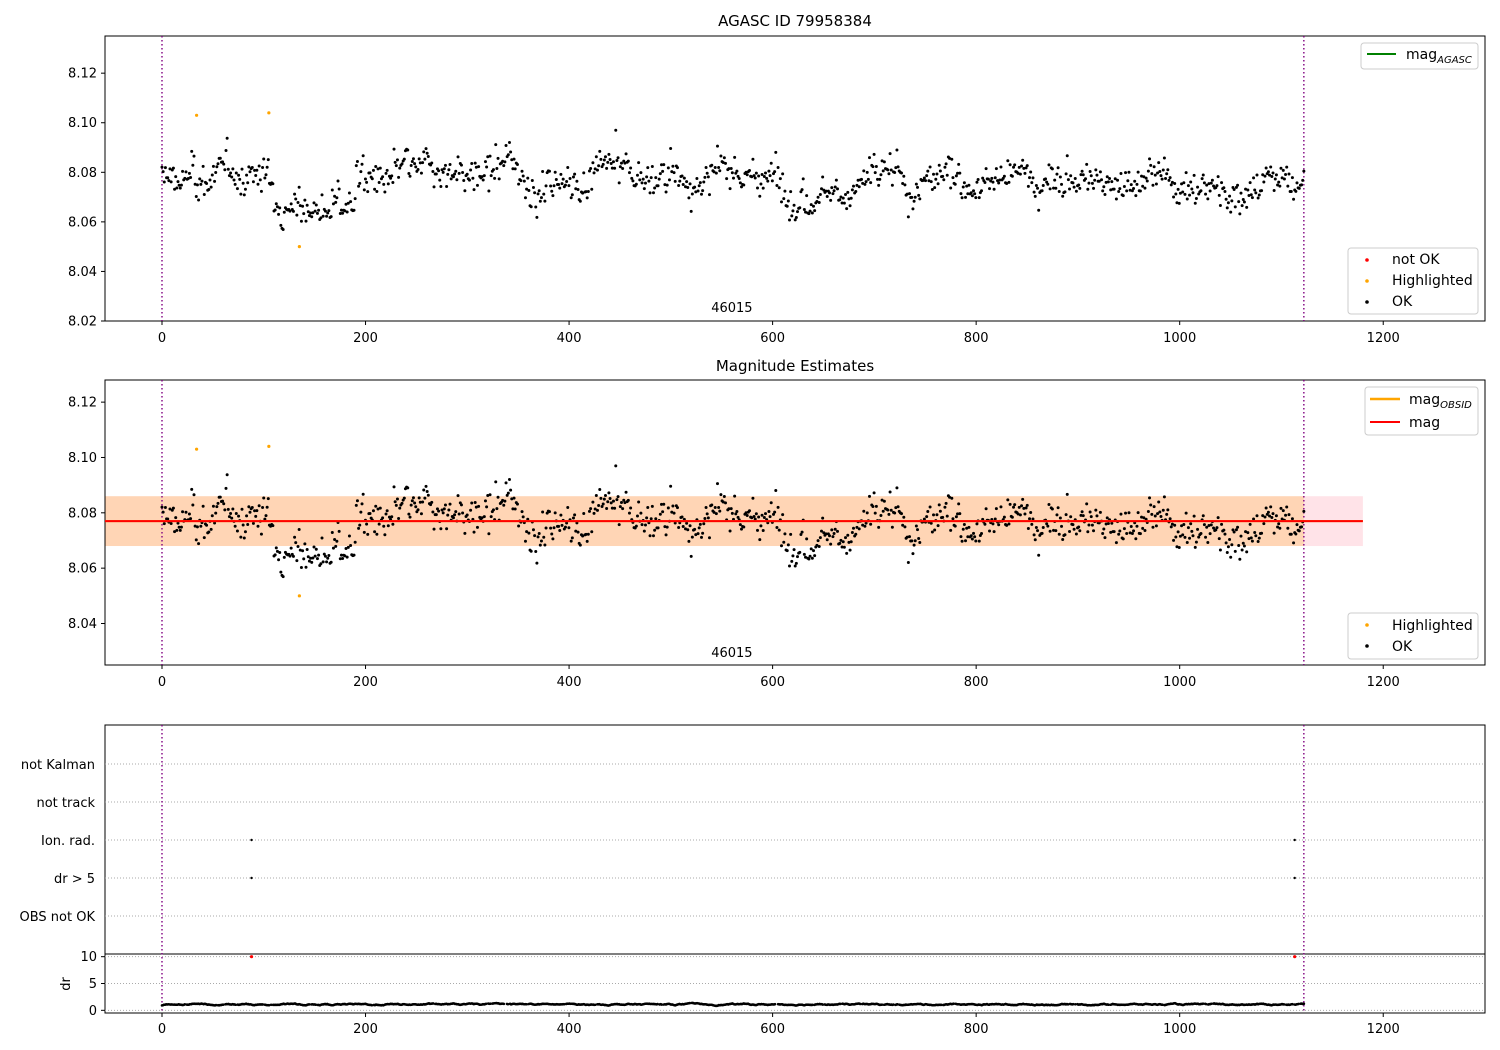  Describe the element at coordinates (772, 1029) in the screenshot. I see `x-tick-label: 600` at that location.